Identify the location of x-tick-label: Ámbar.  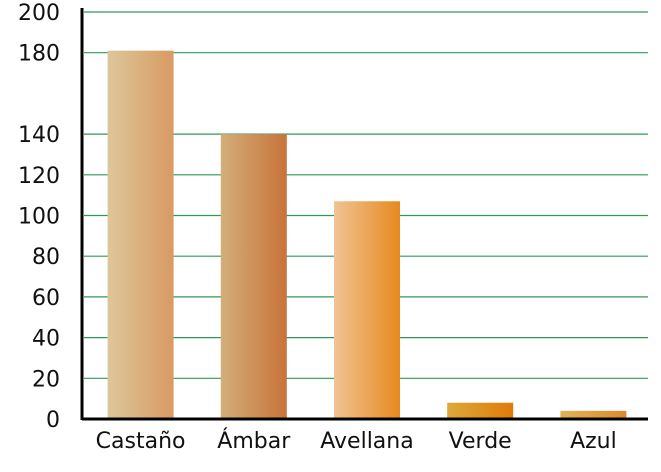
(254, 441).